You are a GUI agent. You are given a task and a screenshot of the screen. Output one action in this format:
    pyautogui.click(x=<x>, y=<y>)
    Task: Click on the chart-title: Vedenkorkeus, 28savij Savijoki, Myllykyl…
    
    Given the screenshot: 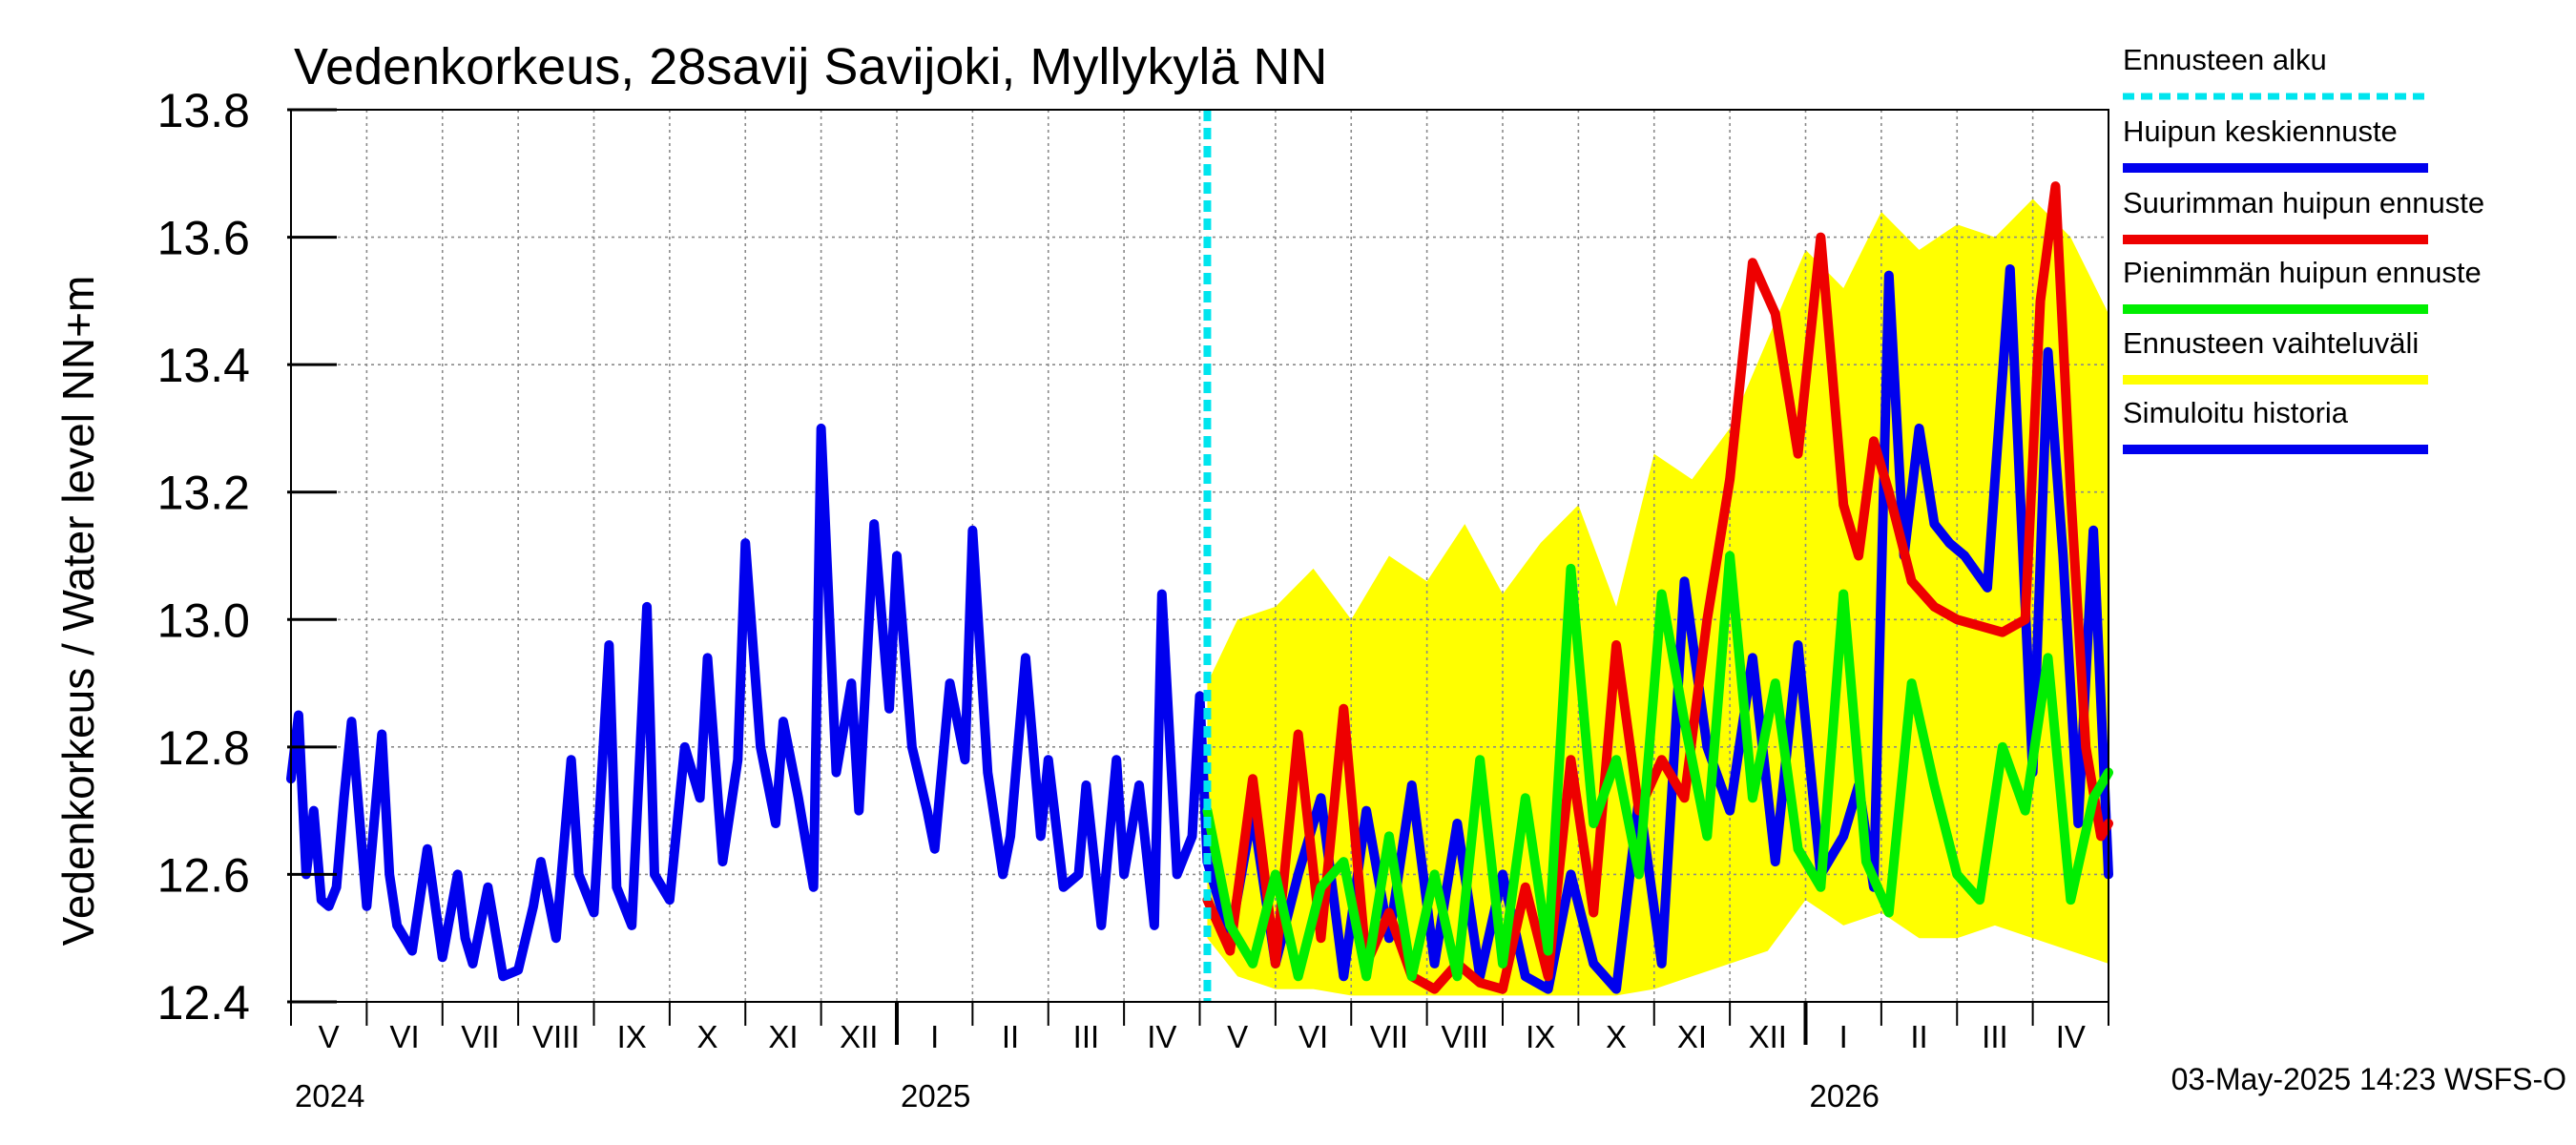 What is the action you would take?
    pyautogui.click(x=810, y=66)
    